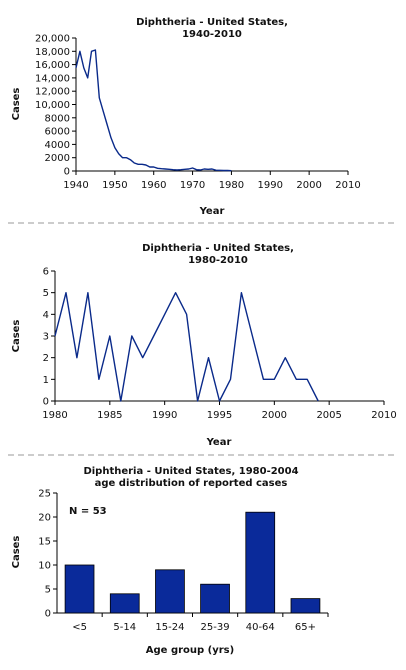 The height and width of the screenshot is (670, 406). I want to click on x-tick-label: 25-39, so click(215, 627).